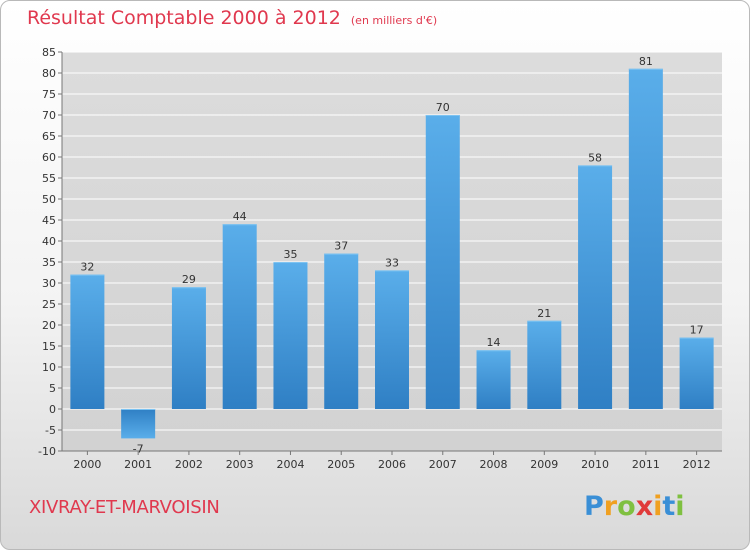  I want to click on logo-letter: o, so click(626, 506).